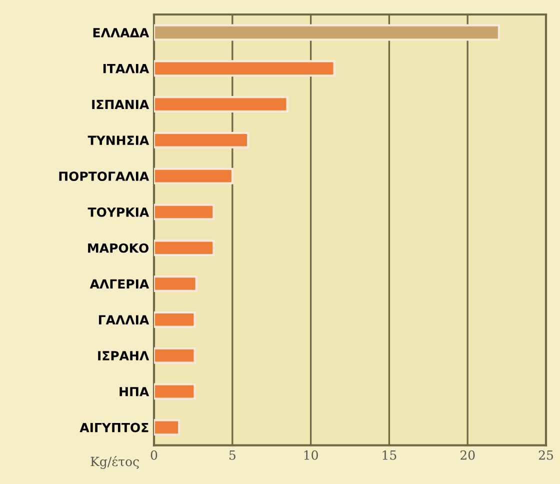 The image size is (560, 484). What do you see at coordinates (545, 455) in the screenshot?
I see `x-tick-label: 25` at bounding box center [545, 455].